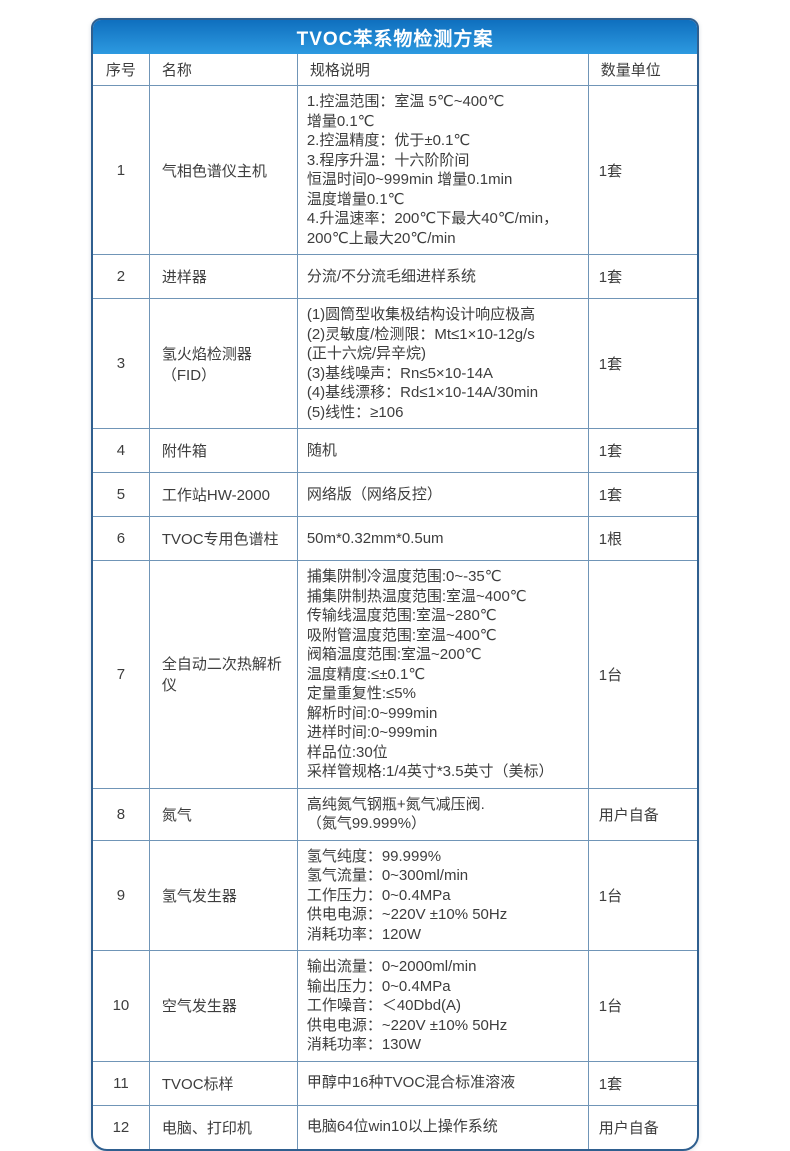 This screenshot has height=1151, width=790. I want to click on table-row: 4 附件箱 随机 1套, so click(395, 450).